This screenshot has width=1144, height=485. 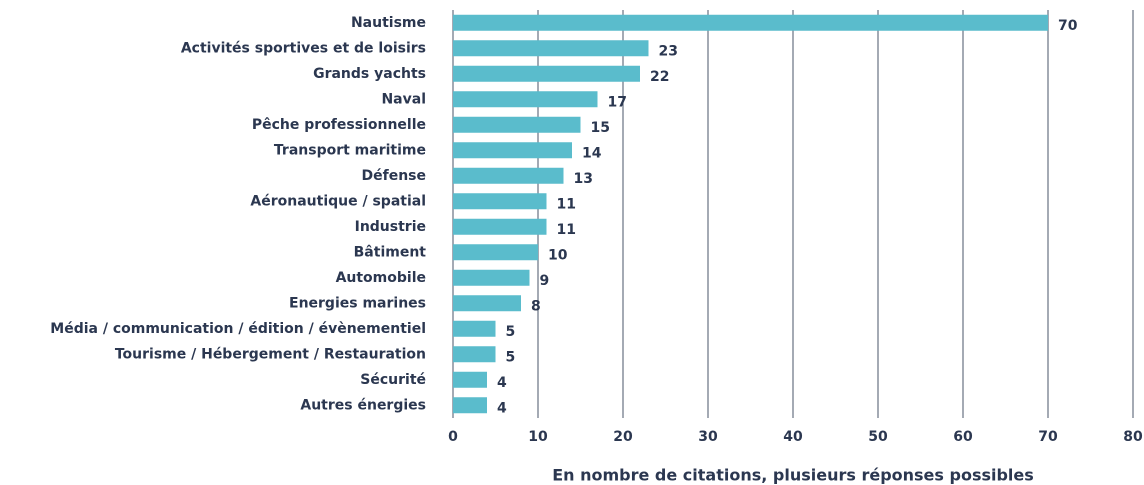 What do you see at coordinates (708, 437) in the screenshot?
I see `x-tick-label: 30` at bounding box center [708, 437].